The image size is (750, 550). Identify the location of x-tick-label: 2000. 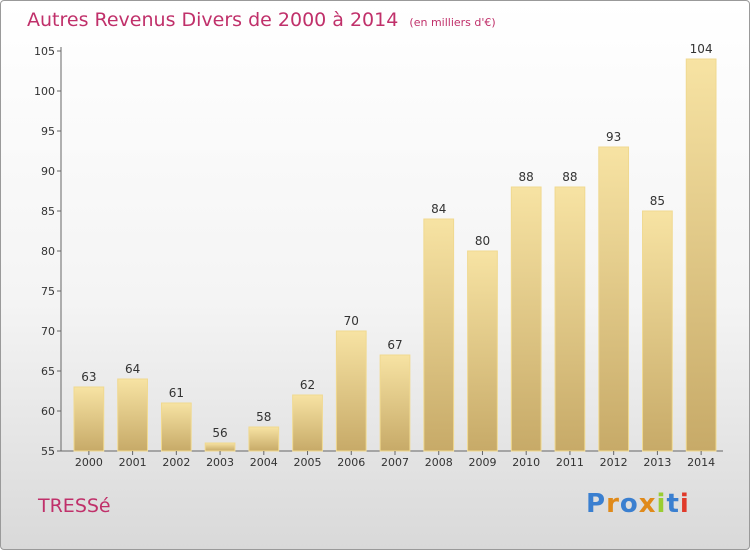
(89, 462).